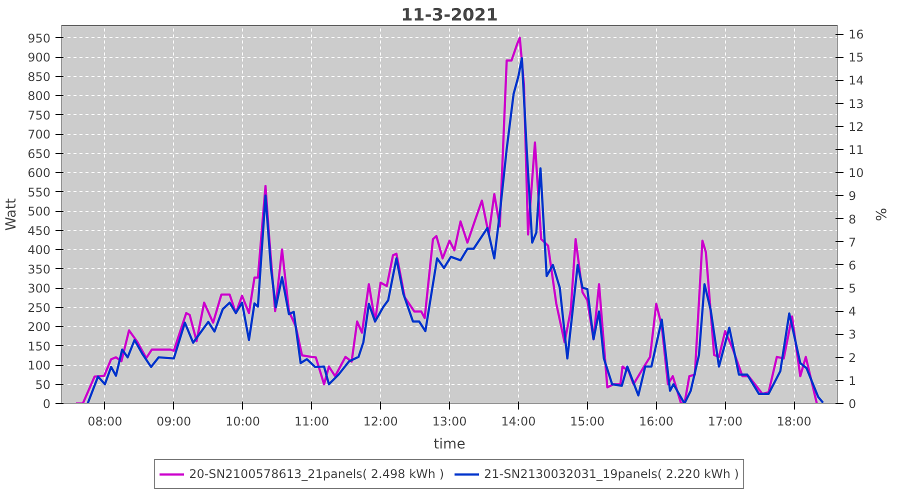 The image size is (900, 500). I want to click on y-tick-label: 0, so click(46, 404).